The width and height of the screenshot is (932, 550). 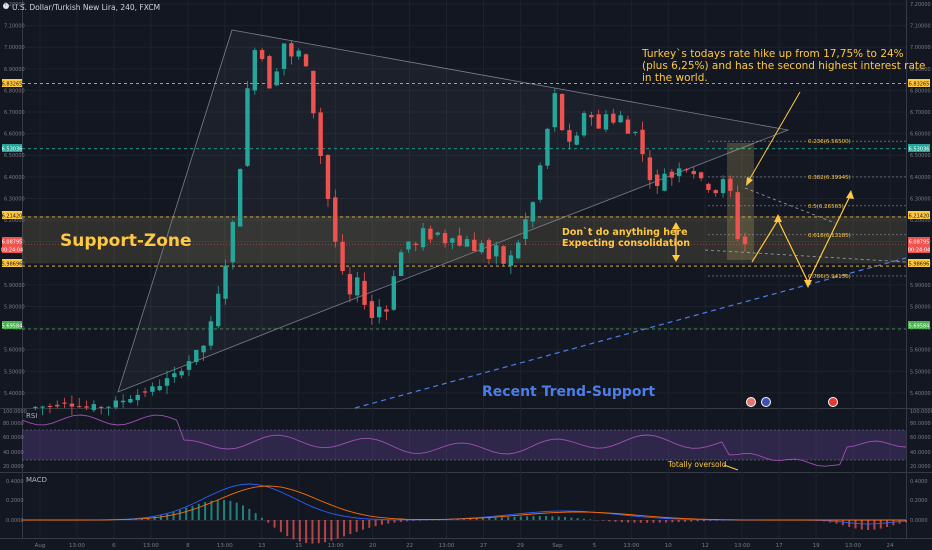 I want to click on price-tick-left: 6.50000, so click(x=14, y=156).